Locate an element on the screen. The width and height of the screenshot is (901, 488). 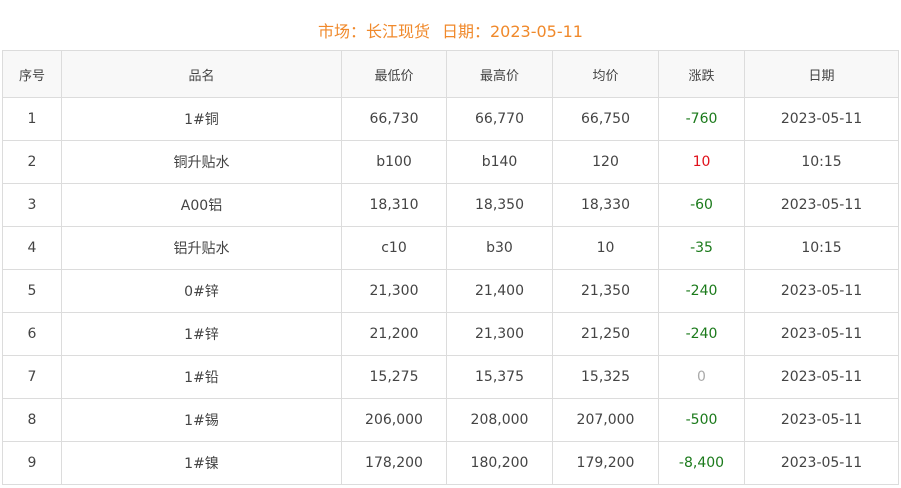
table-cell: -35 is located at coordinates (701, 248).